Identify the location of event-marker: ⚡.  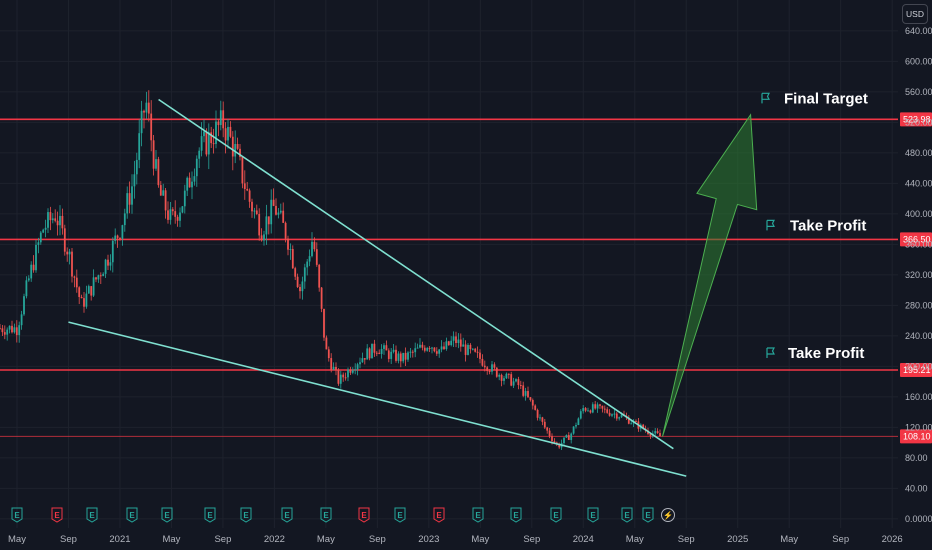
(668, 515).